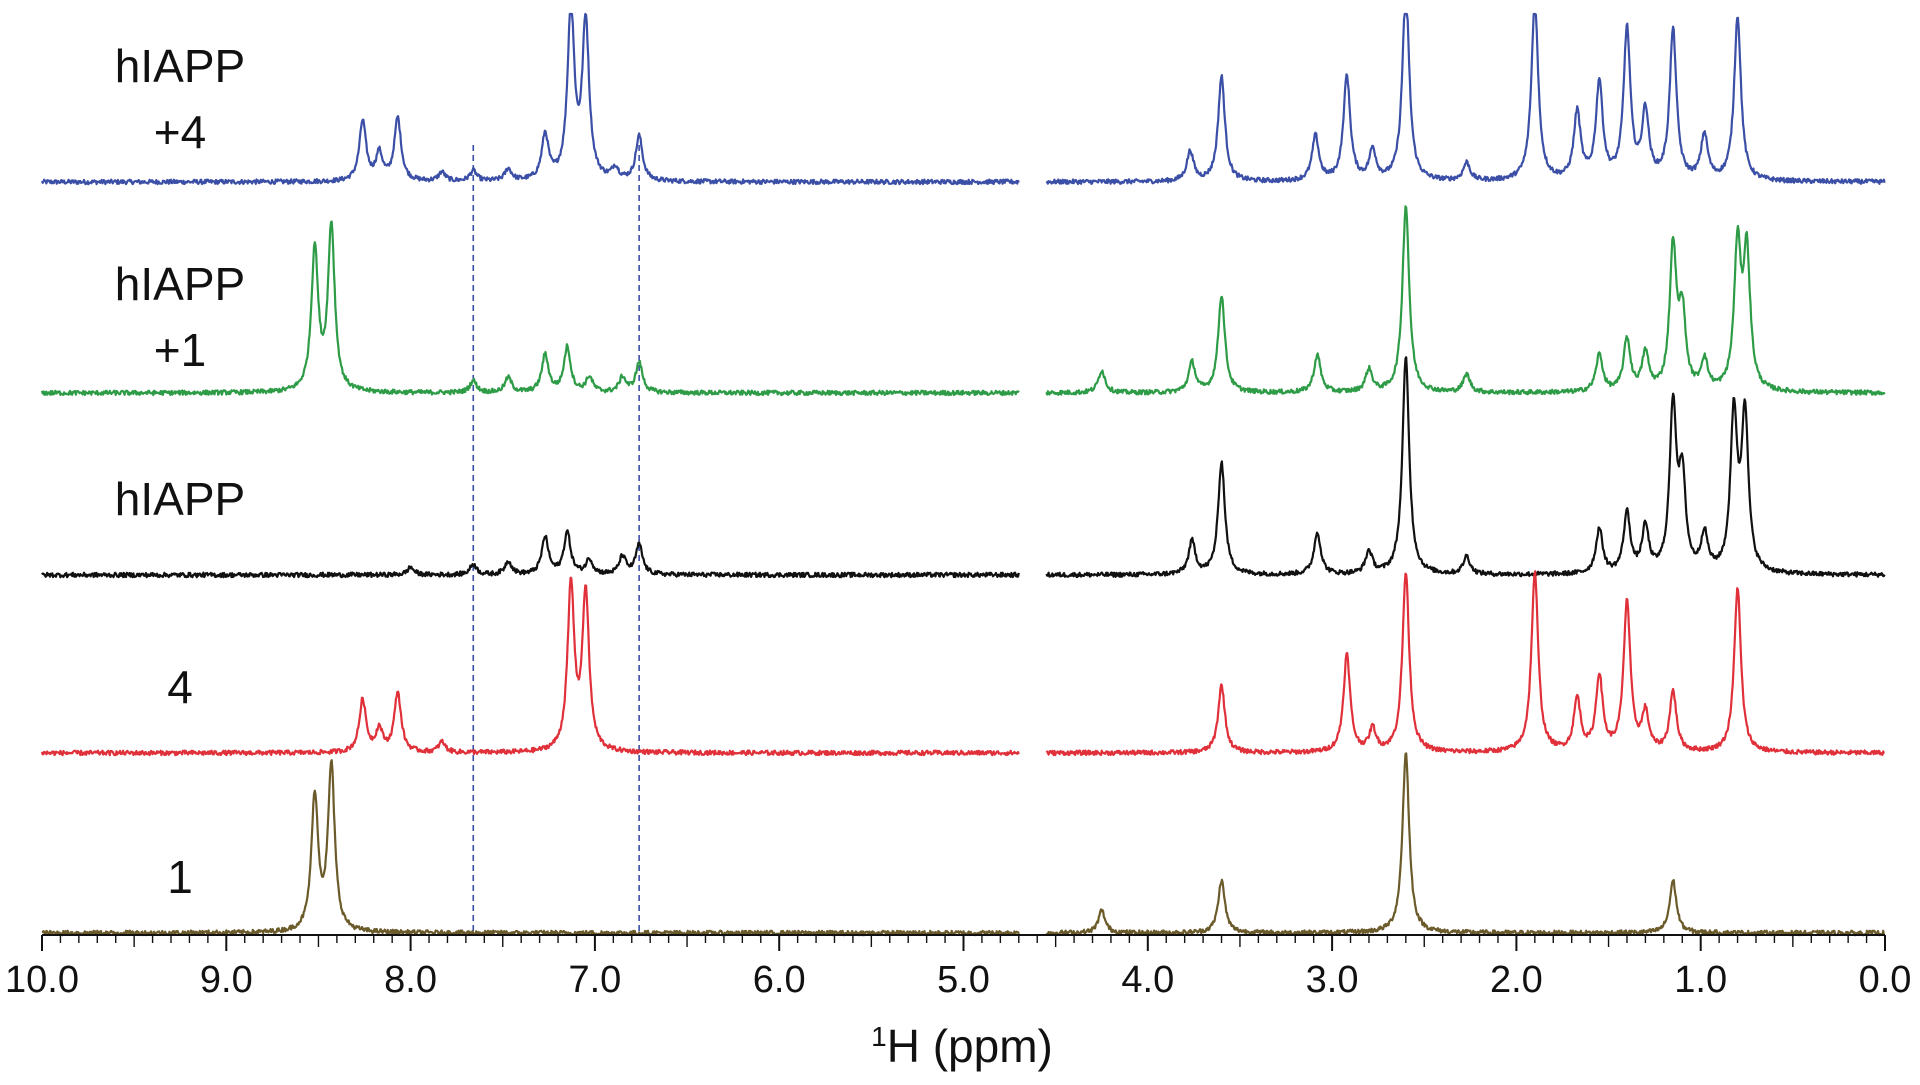 The width and height of the screenshot is (1920, 1085). Describe the element at coordinates (180, 499) in the screenshot. I see `series-label-3-line-1: hIAPP` at that location.